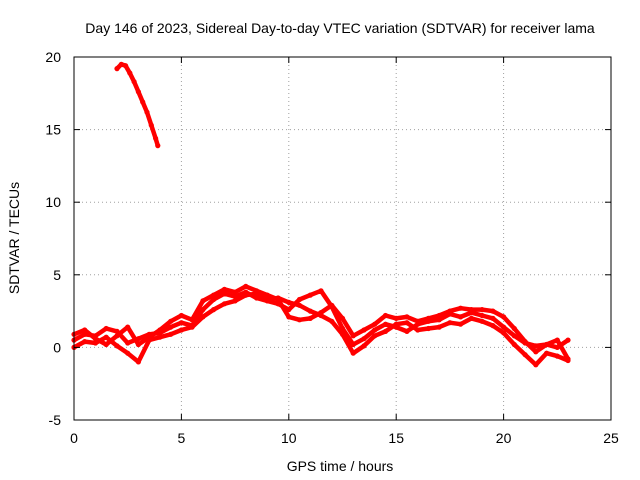 This screenshot has width=640, height=480. Describe the element at coordinates (53, 130) in the screenshot. I see `y-tick-label: 15` at that location.